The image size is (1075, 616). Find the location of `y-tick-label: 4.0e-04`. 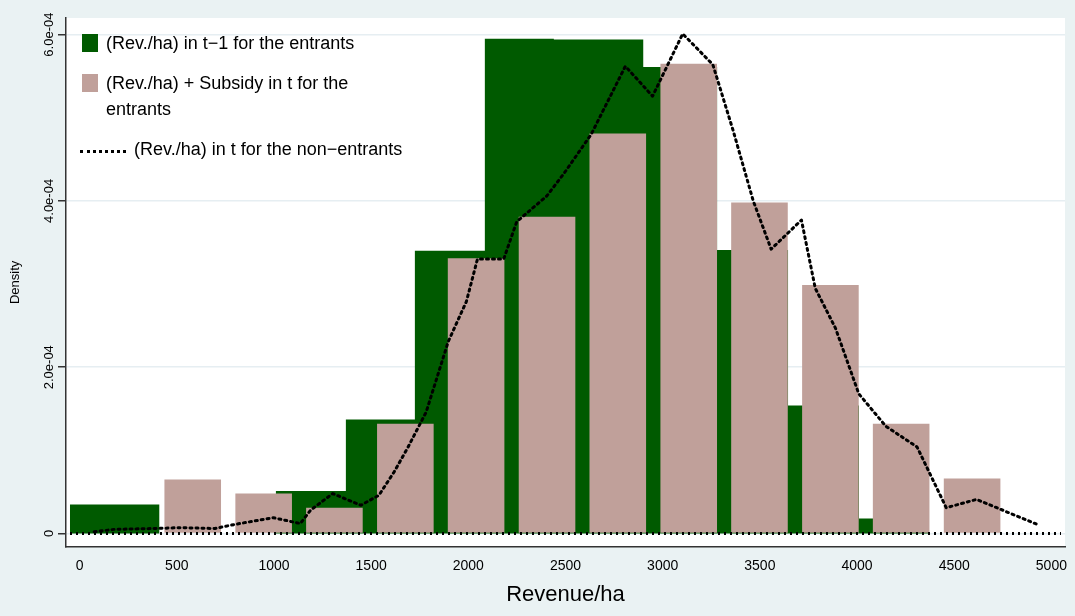

y-tick-label: 4.0e-04 is located at coordinates (49, 200).